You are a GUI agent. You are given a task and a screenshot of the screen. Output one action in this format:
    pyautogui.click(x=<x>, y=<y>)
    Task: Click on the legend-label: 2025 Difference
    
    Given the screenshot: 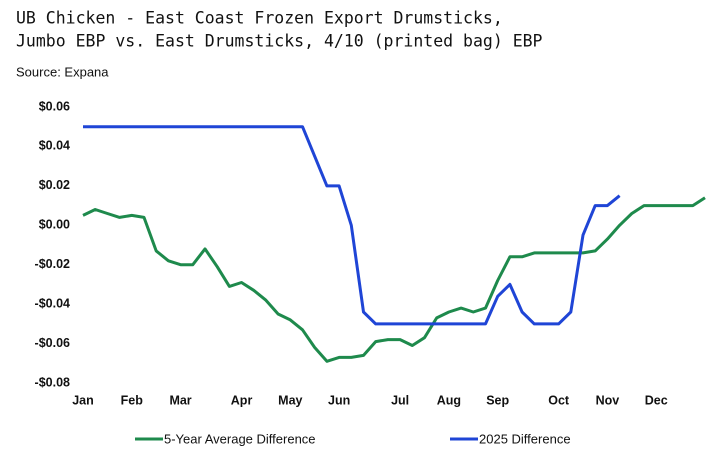 What is the action you would take?
    pyautogui.click(x=525, y=438)
    